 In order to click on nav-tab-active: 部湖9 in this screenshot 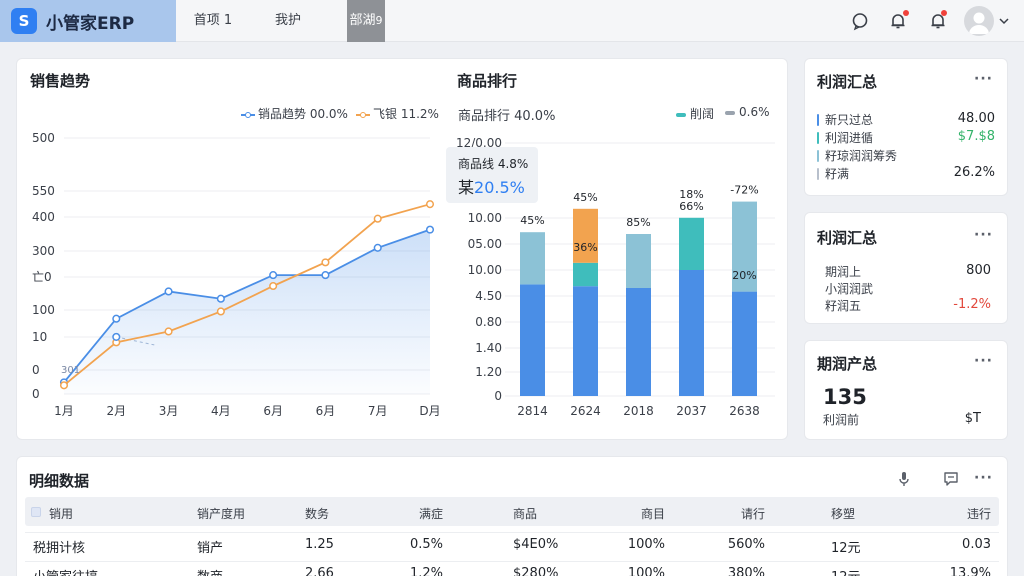, I will do `click(366, 21)`.